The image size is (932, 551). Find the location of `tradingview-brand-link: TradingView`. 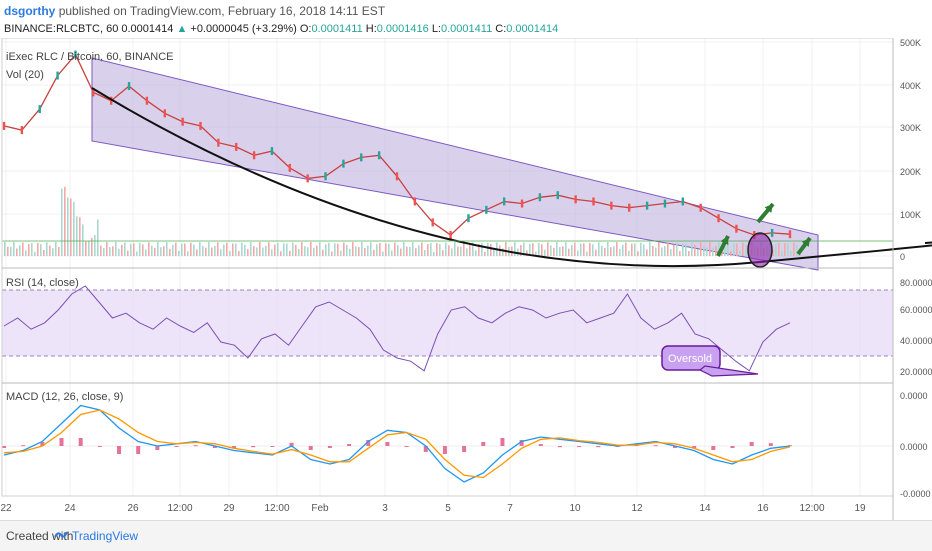

tradingview-brand-link: TradingView is located at coordinates (105, 536).